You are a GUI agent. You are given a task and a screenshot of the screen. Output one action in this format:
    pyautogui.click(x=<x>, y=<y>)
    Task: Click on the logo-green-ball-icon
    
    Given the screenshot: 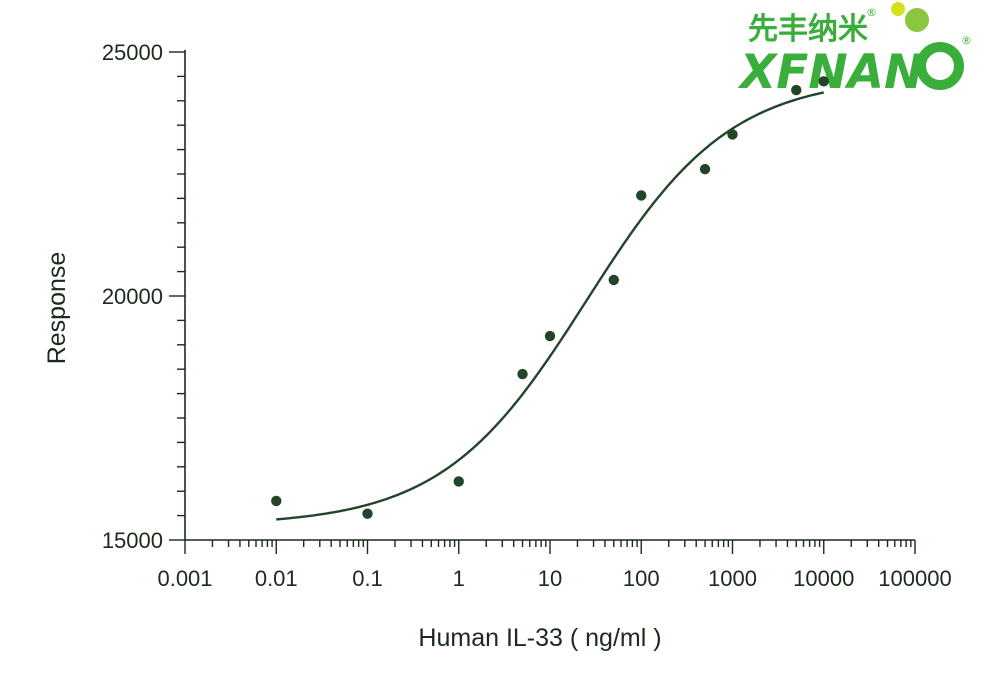 What is the action you would take?
    pyautogui.click(x=917, y=20)
    